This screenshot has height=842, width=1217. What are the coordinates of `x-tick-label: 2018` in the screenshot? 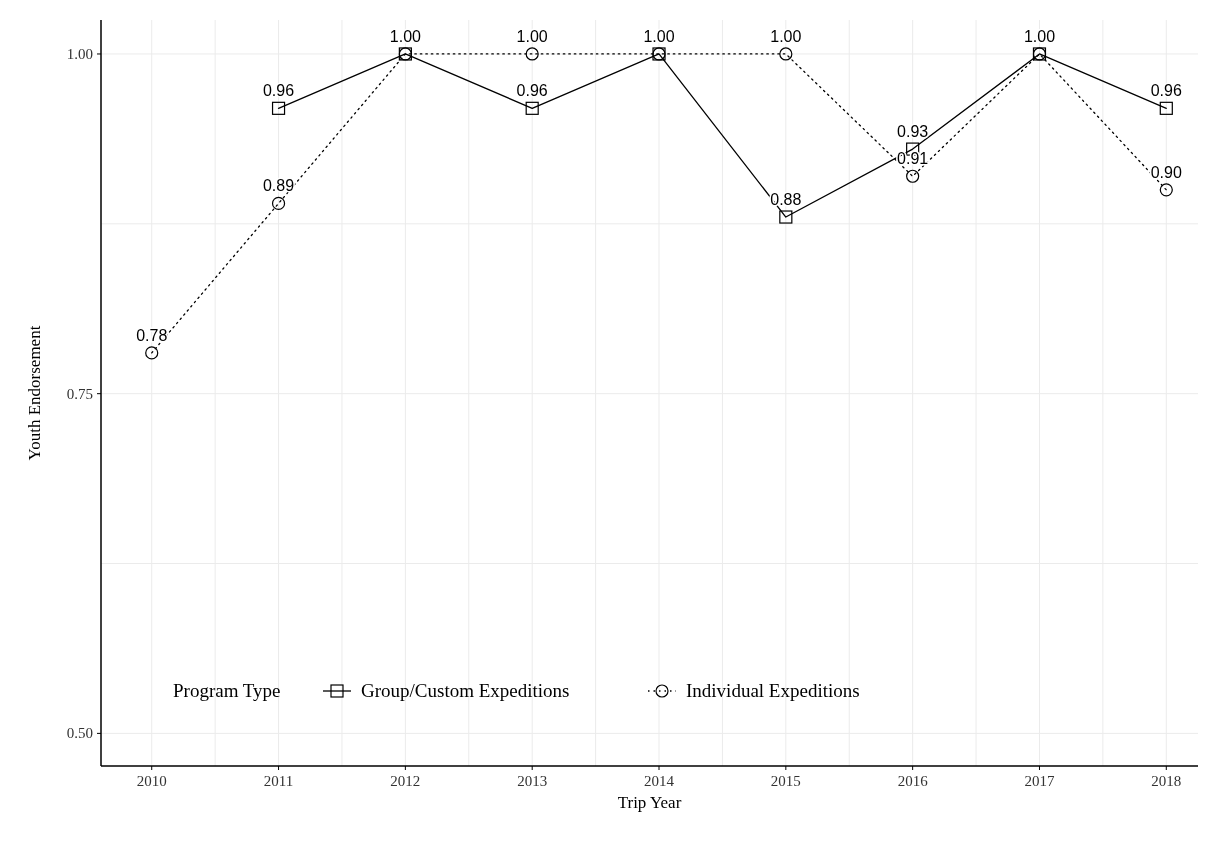 It's located at (1166, 781).